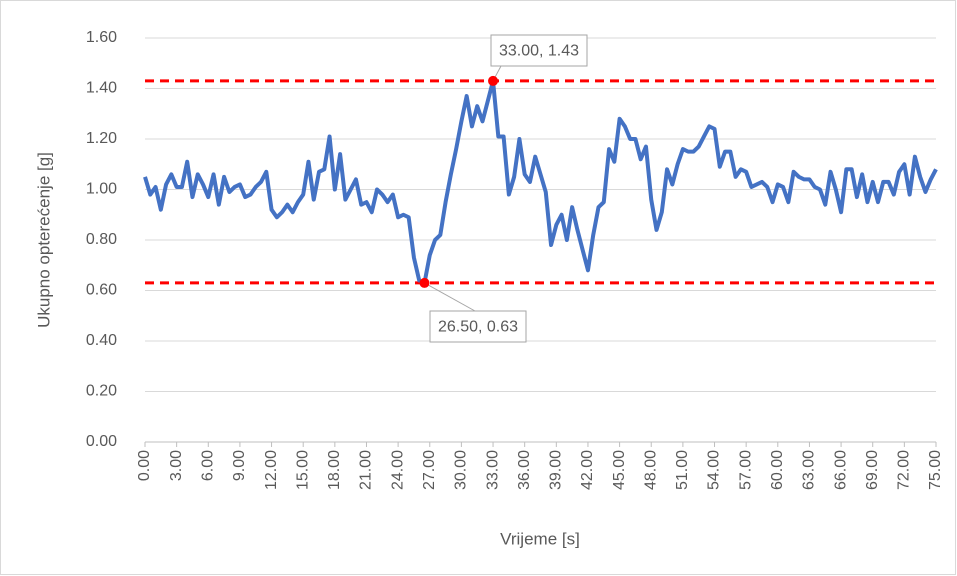  I want to click on x-tick-label: 6.00, so click(207, 465).